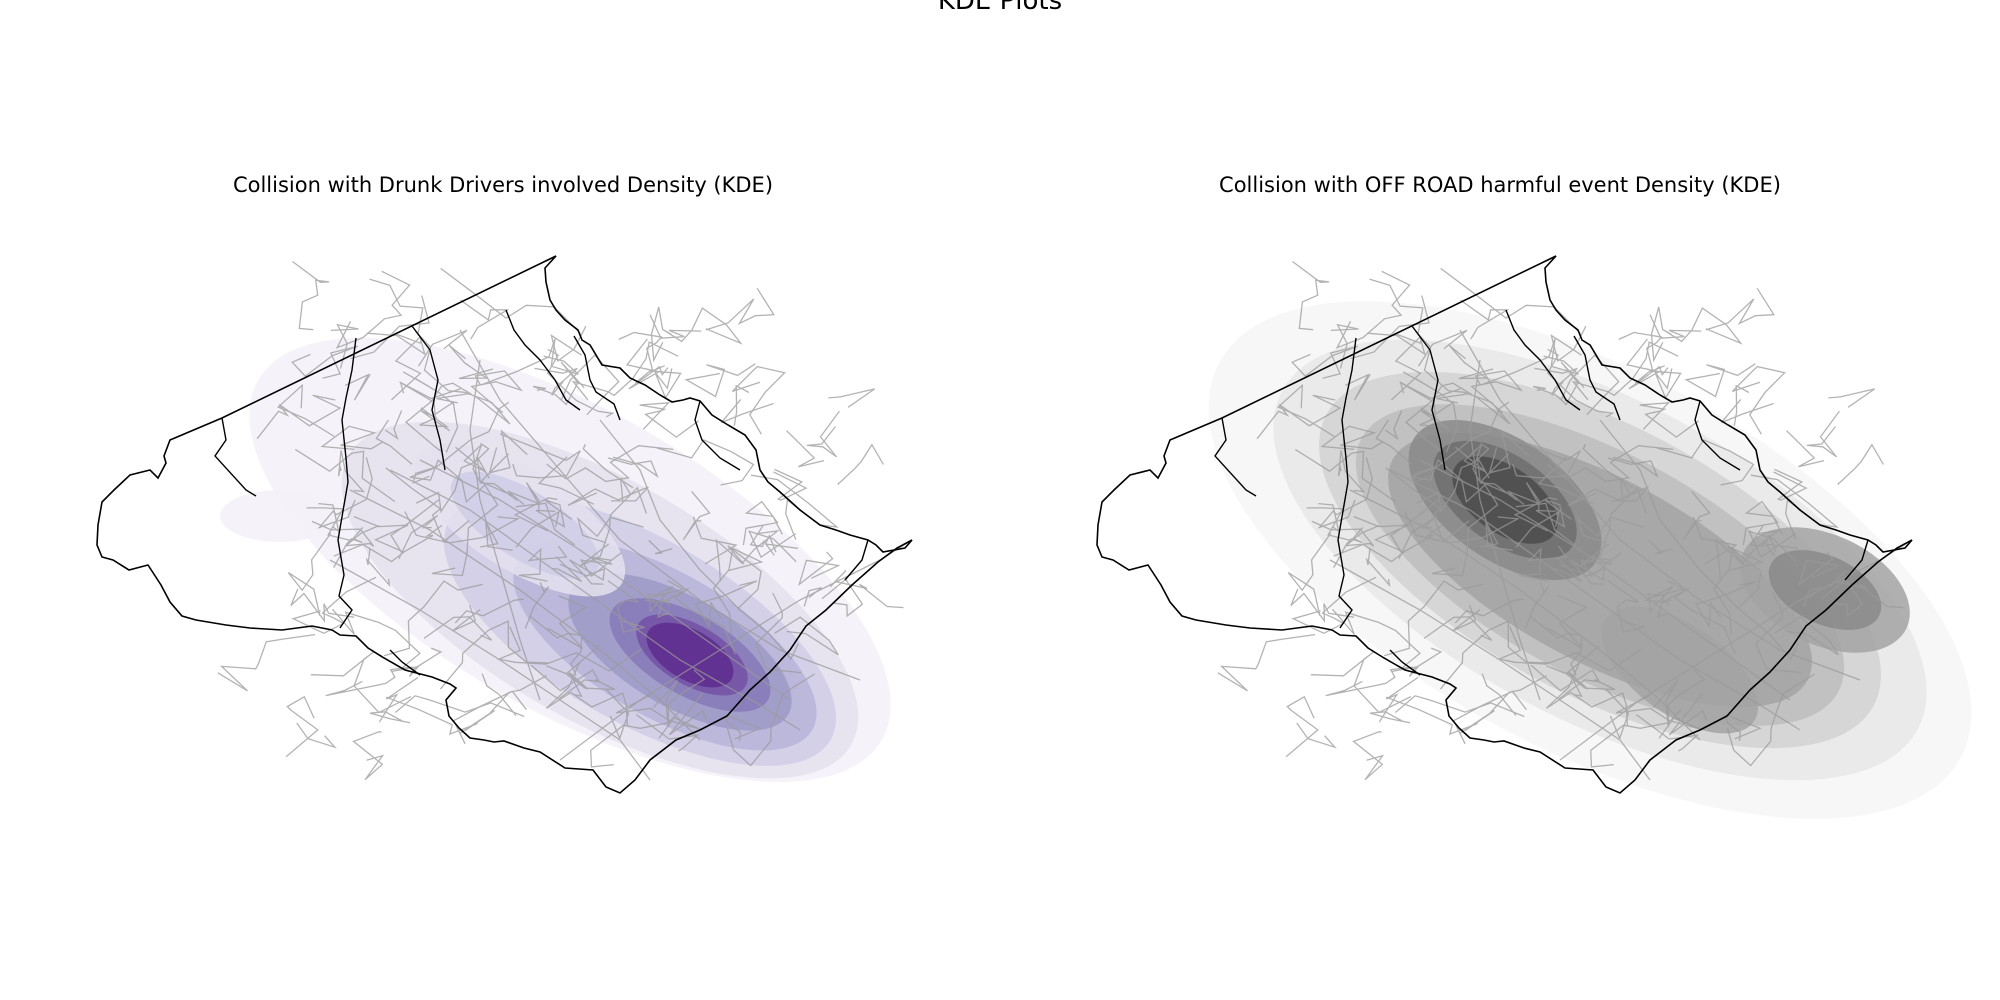 This screenshot has width=2000, height=1000. I want to click on kde-contour-level, so click(690, 655).